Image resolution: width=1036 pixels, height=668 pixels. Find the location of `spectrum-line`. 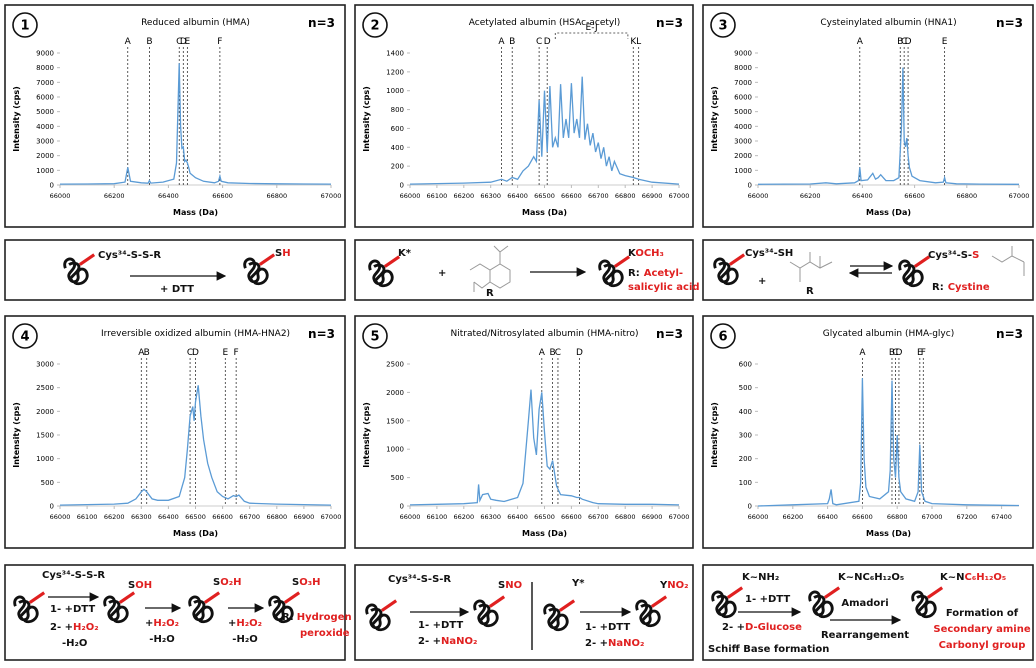

spectrum-line is located at coordinates (195, 124).